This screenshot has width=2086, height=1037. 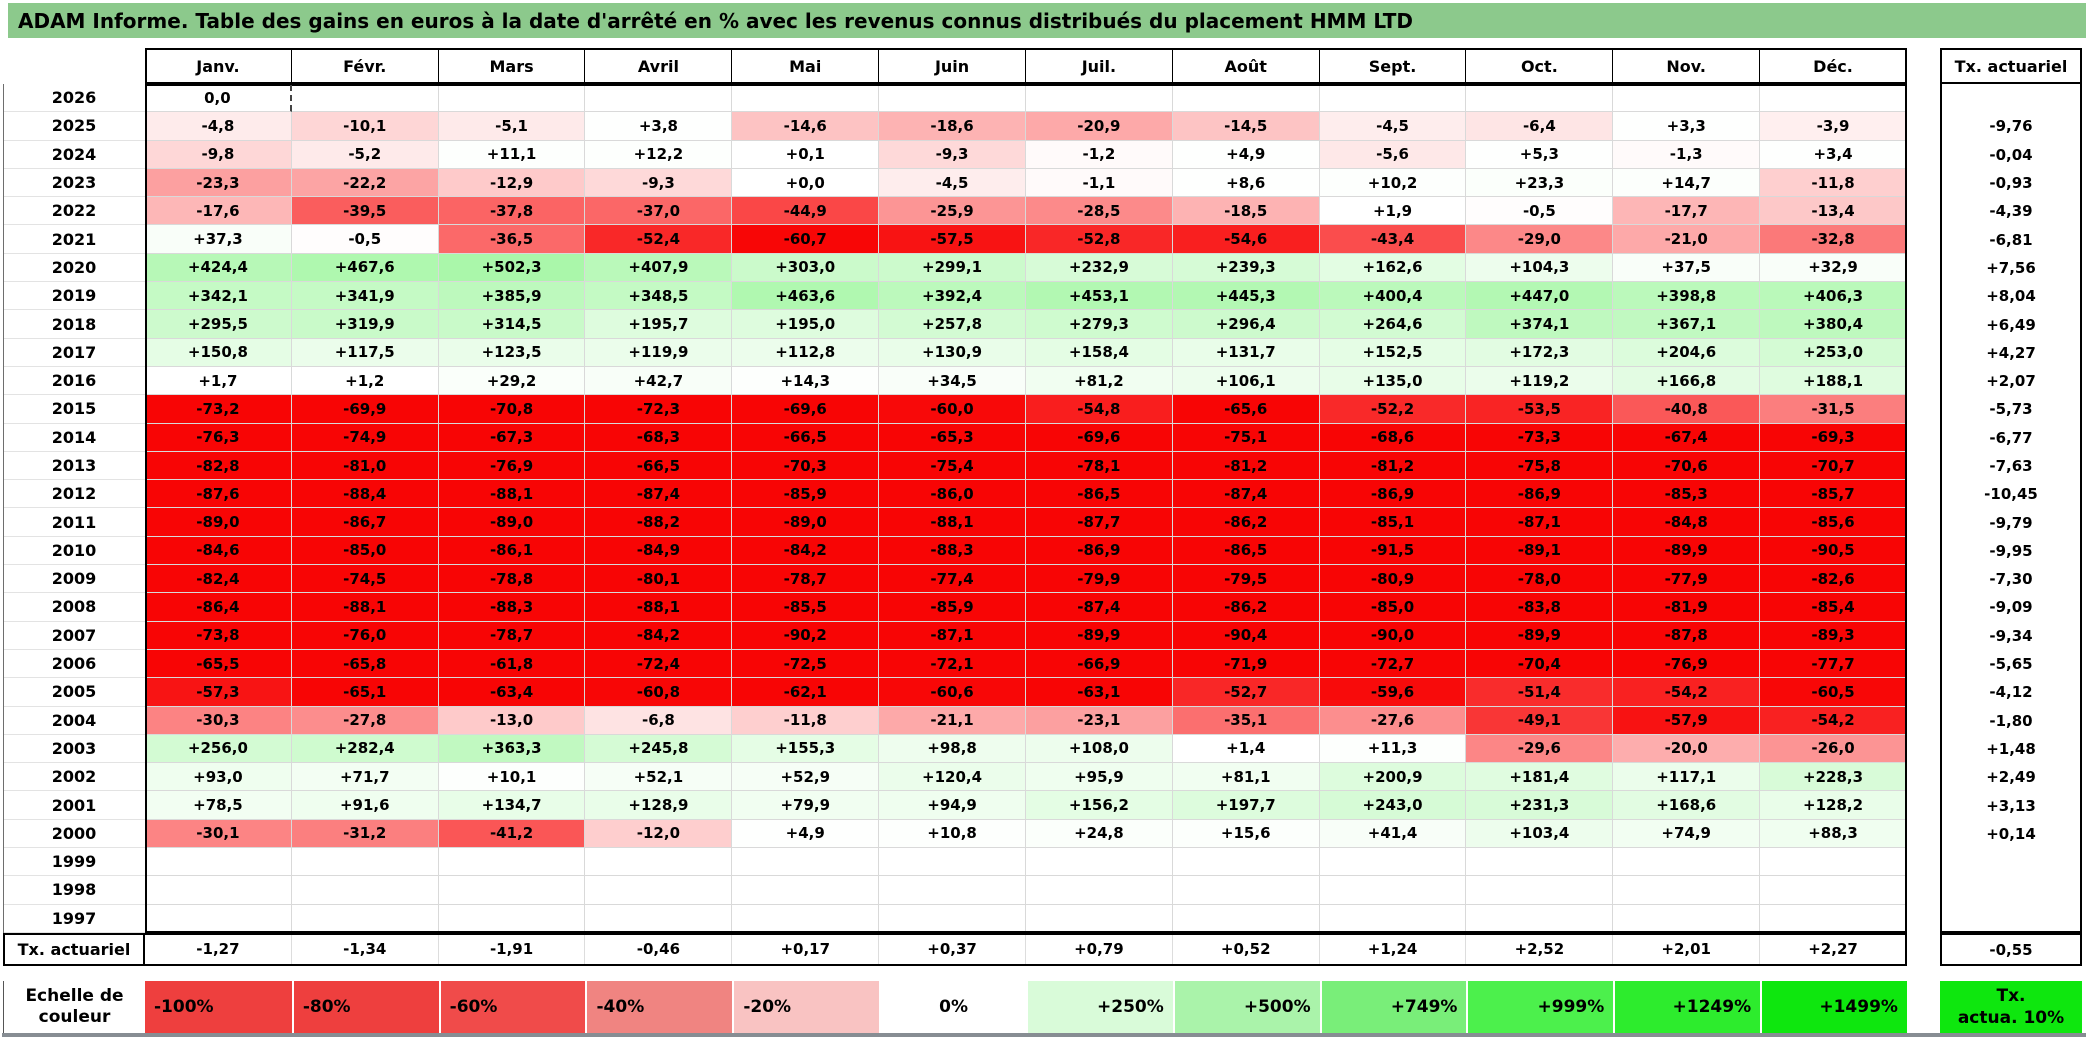 What do you see at coordinates (659, 664) in the screenshot?
I see `gain-cell: -72,4` at bounding box center [659, 664].